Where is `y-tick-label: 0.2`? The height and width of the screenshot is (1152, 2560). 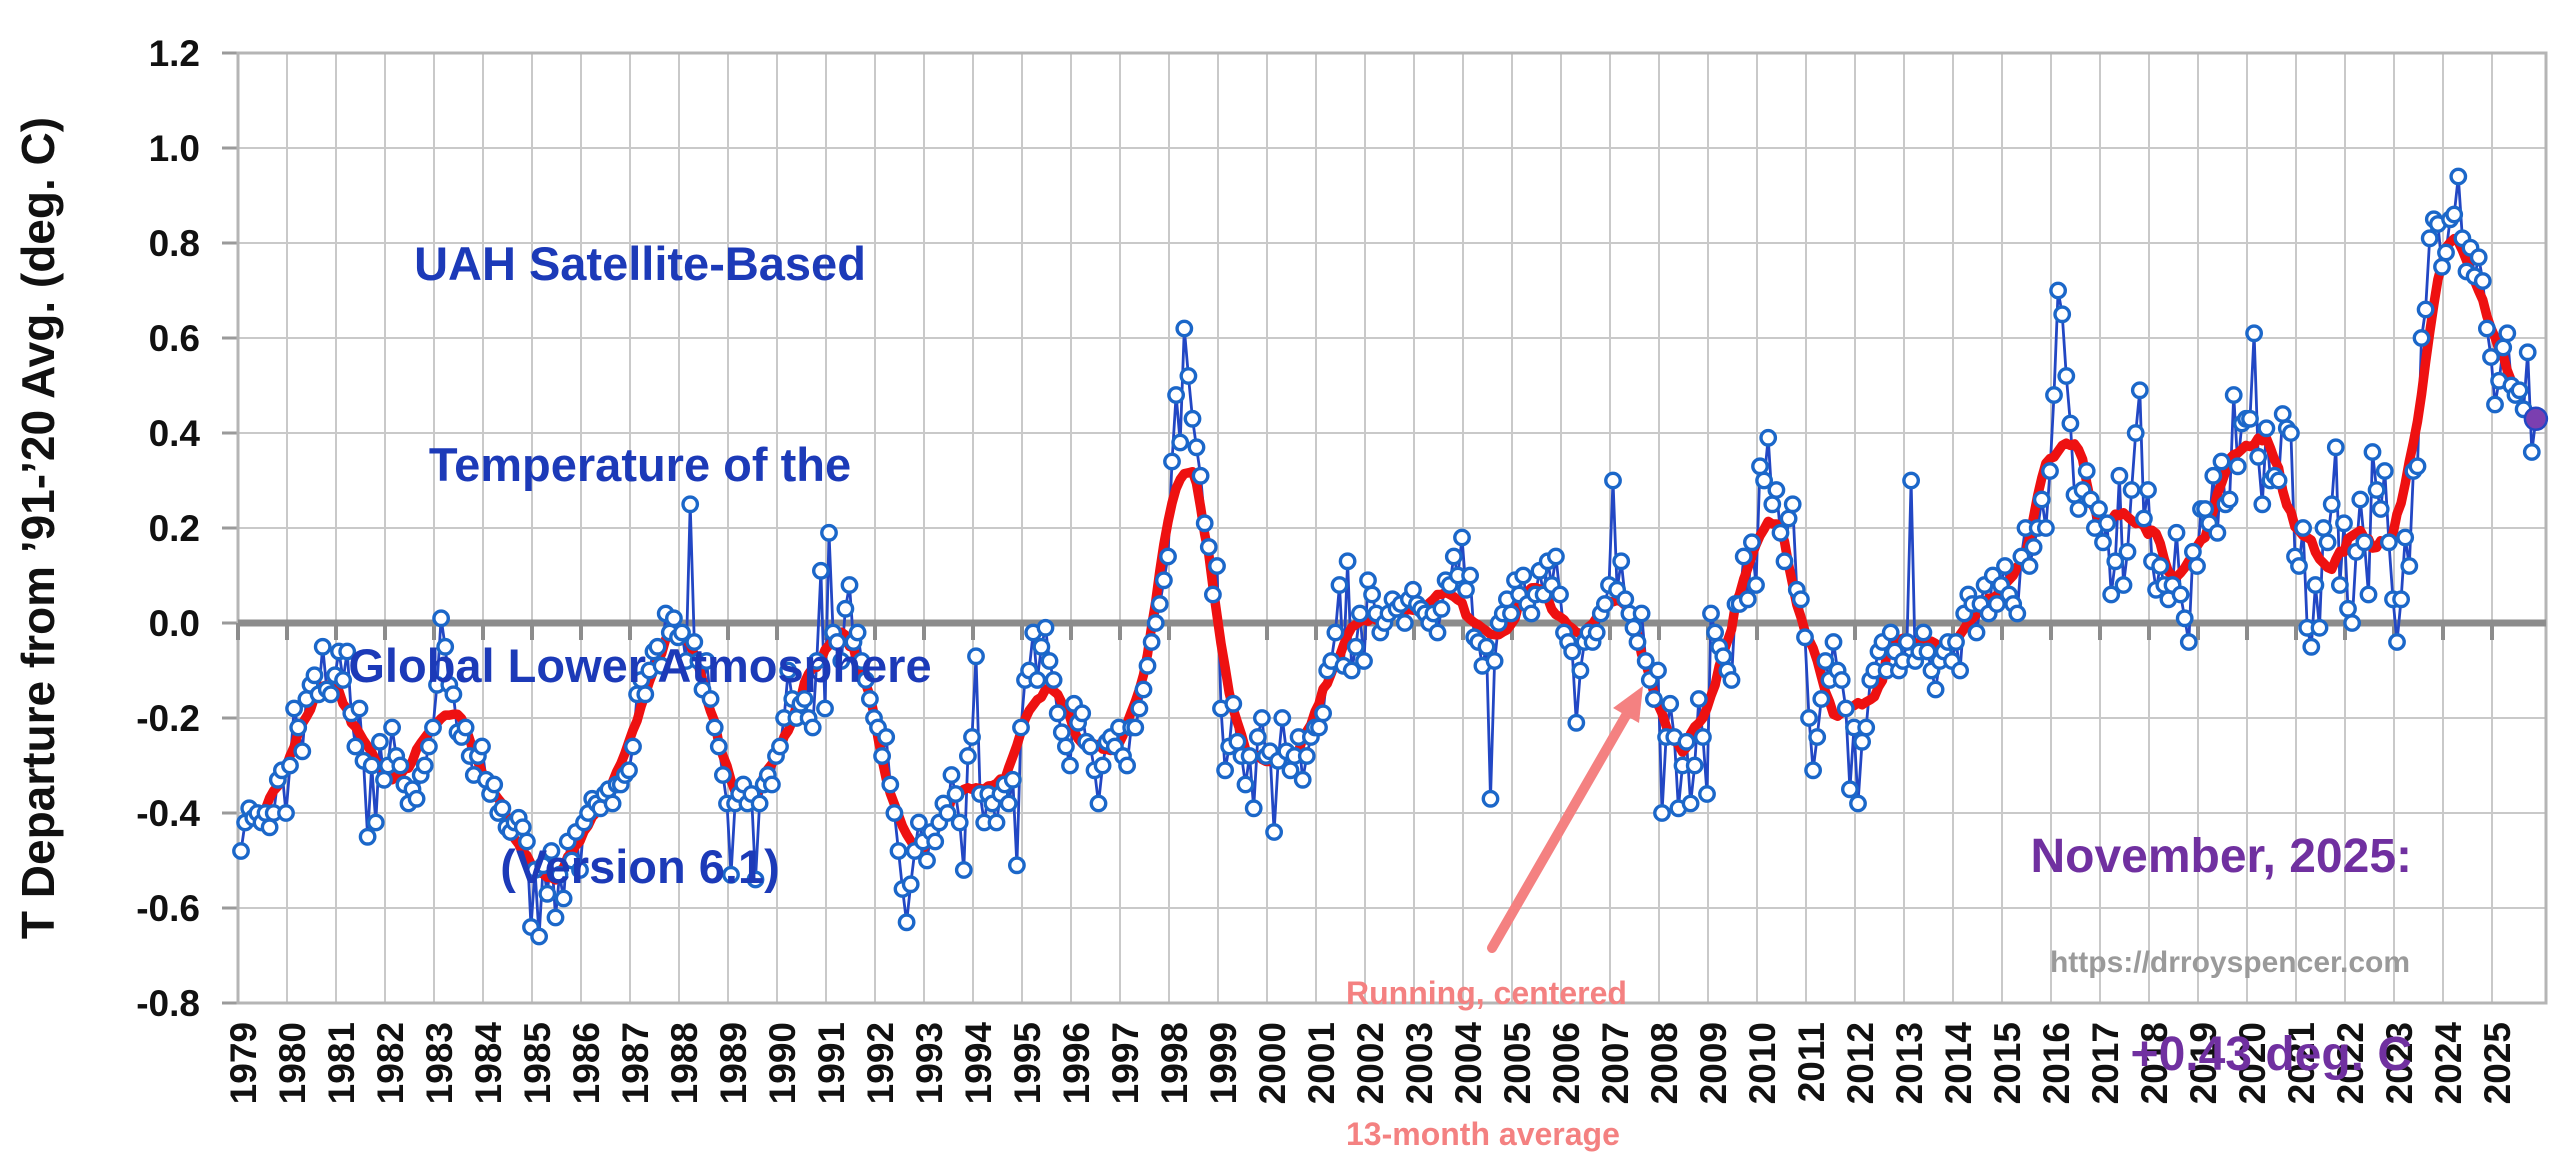 y-tick-label: 0.2 is located at coordinates (174, 528).